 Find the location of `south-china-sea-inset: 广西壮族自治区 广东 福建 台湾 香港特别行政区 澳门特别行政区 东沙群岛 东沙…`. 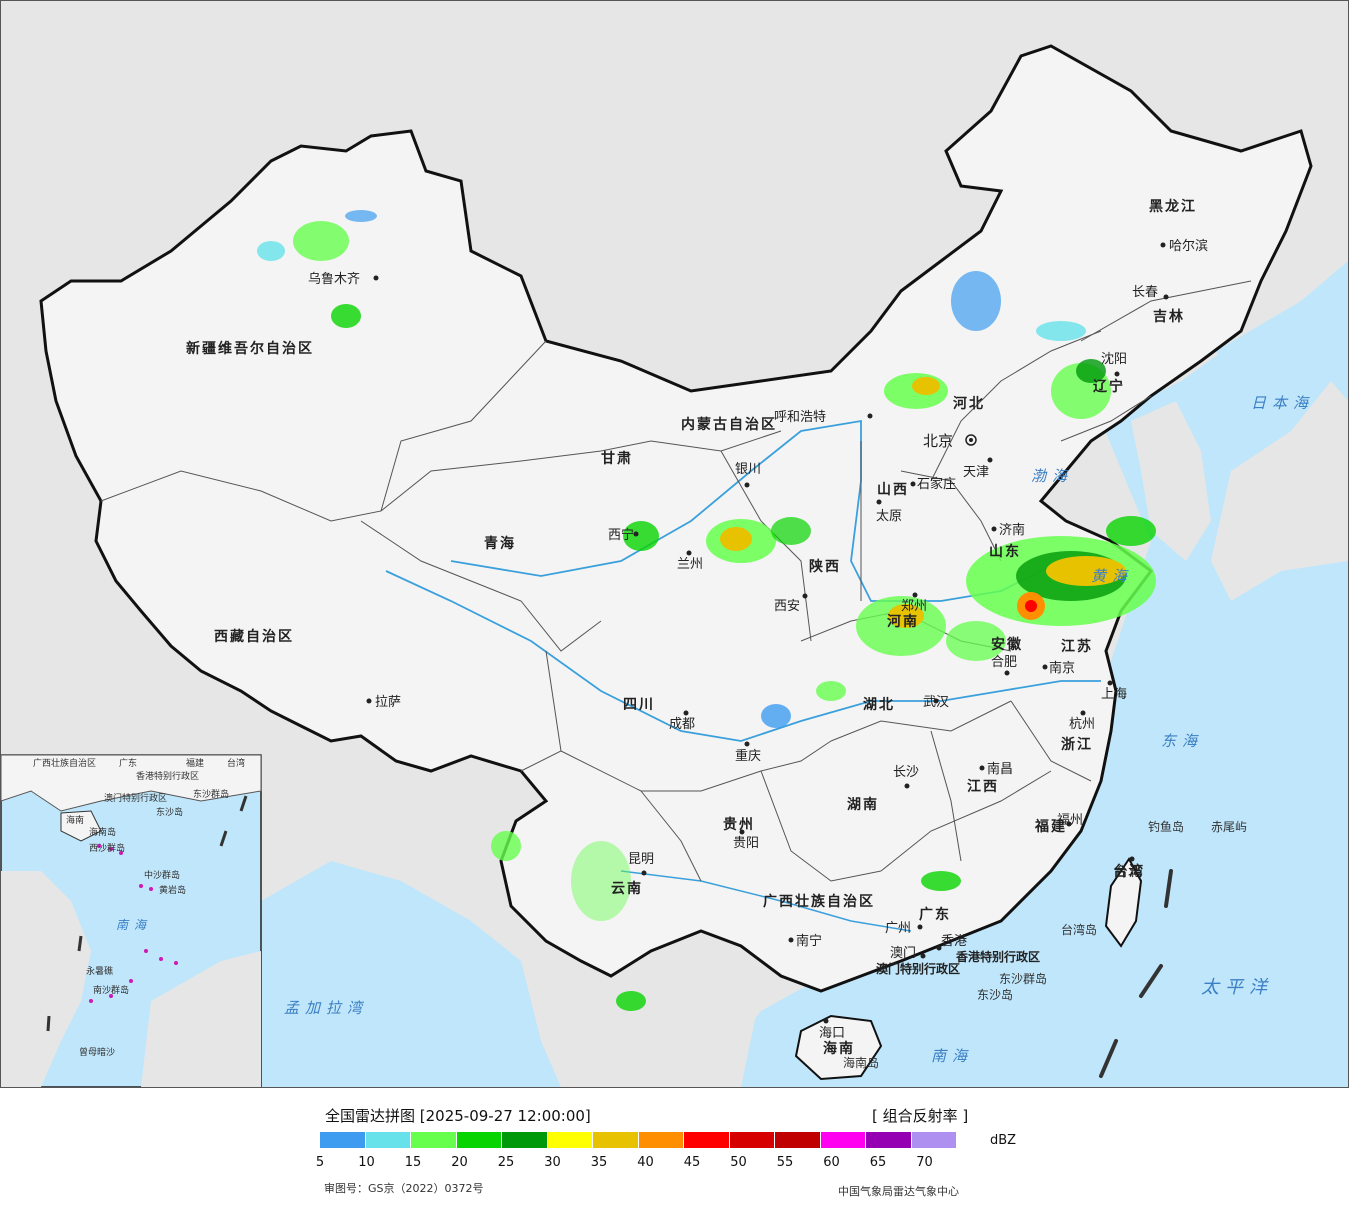

south-china-sea-inset: 广西壮族自治区 广东 福建 台湾 香港特别行政区 澳门特别行政区 东沙群岛 东沙… is located at coordinates (131, 920).